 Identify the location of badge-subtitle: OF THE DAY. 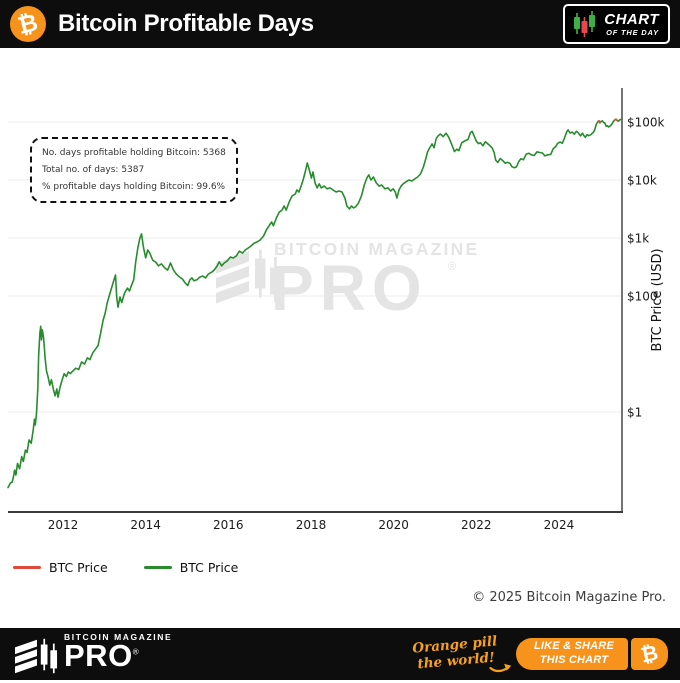
(632, 32).